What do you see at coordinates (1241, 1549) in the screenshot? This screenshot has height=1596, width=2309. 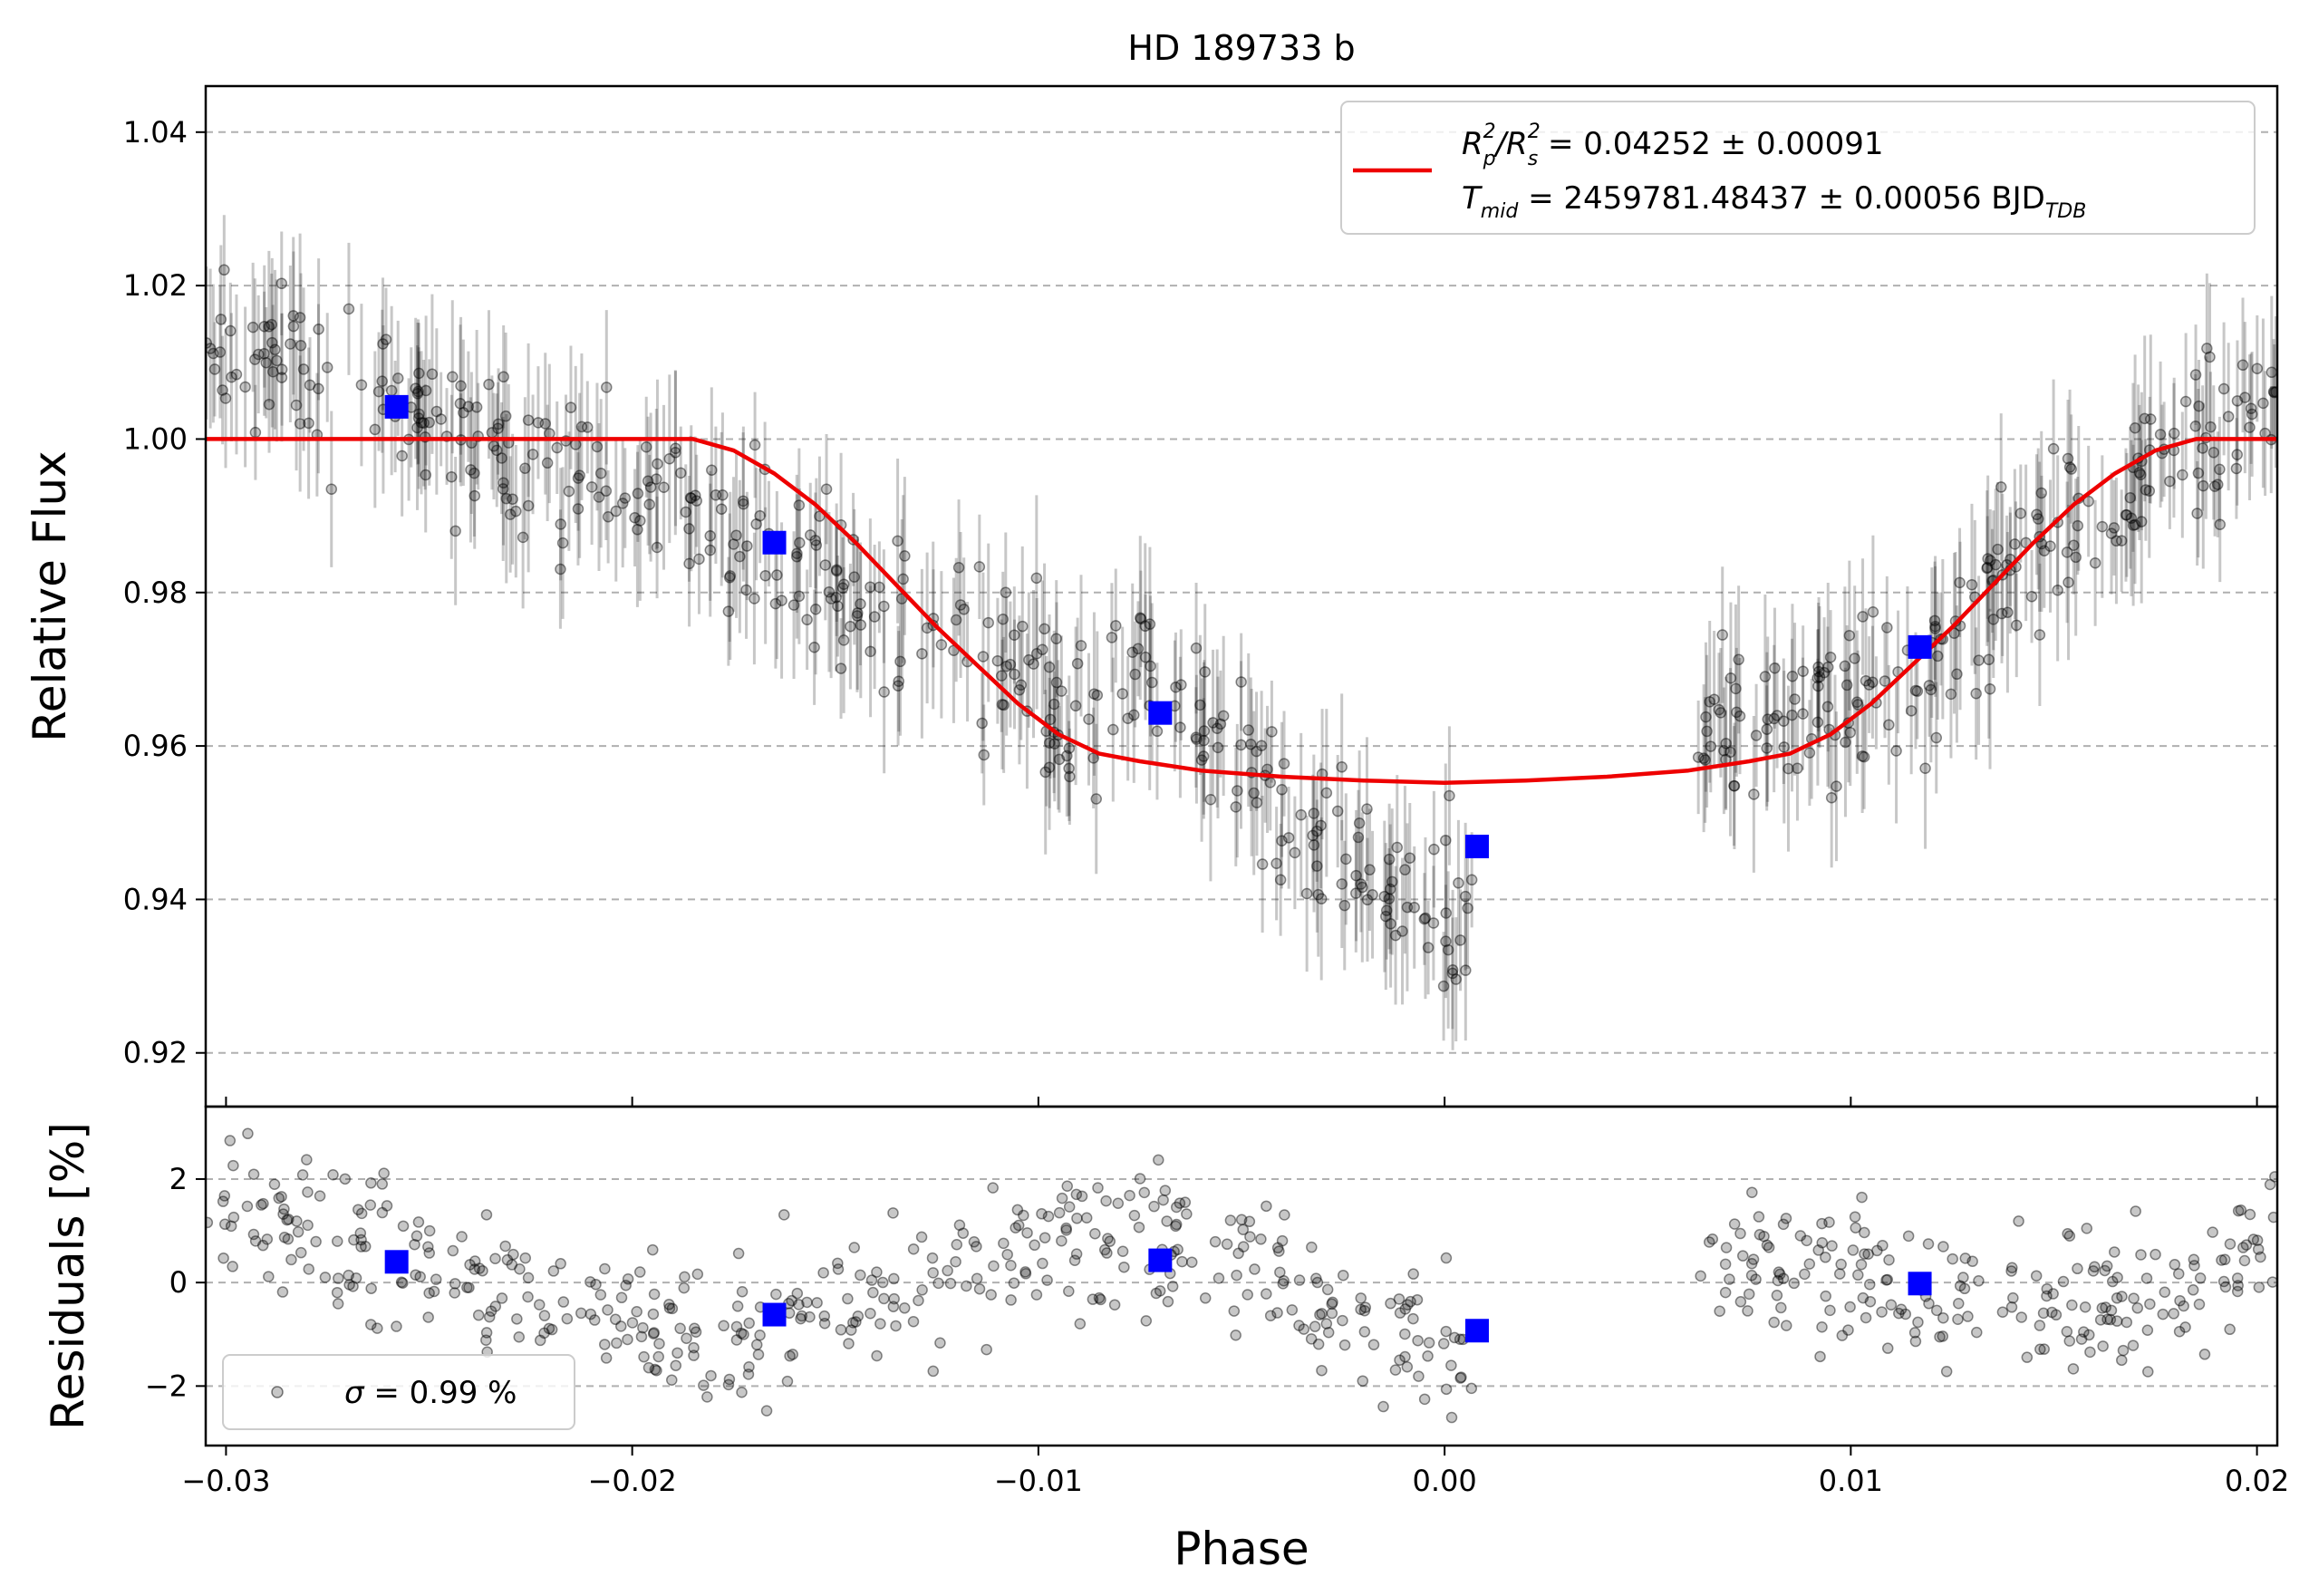 I see `phase-x-label: Phase` at bounding box center [1241, 1549].